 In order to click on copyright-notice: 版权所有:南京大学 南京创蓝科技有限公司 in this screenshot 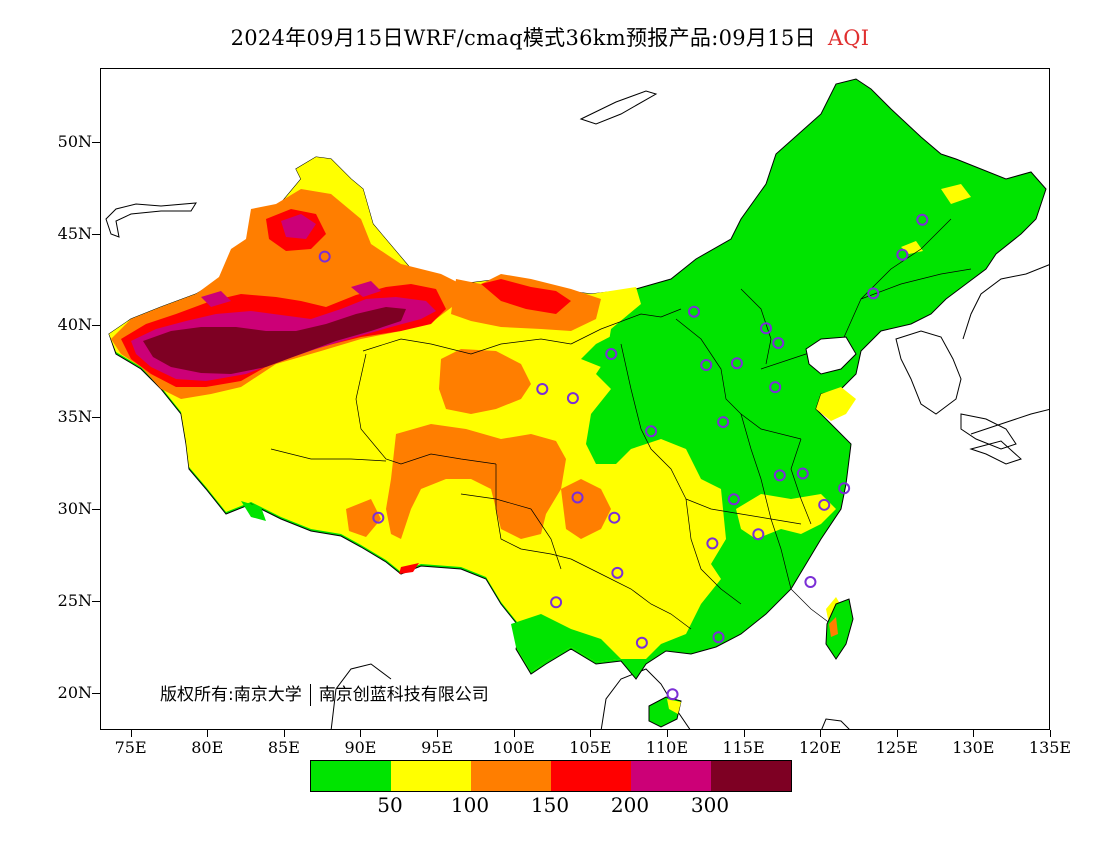, I will do `click(324, 693)`.